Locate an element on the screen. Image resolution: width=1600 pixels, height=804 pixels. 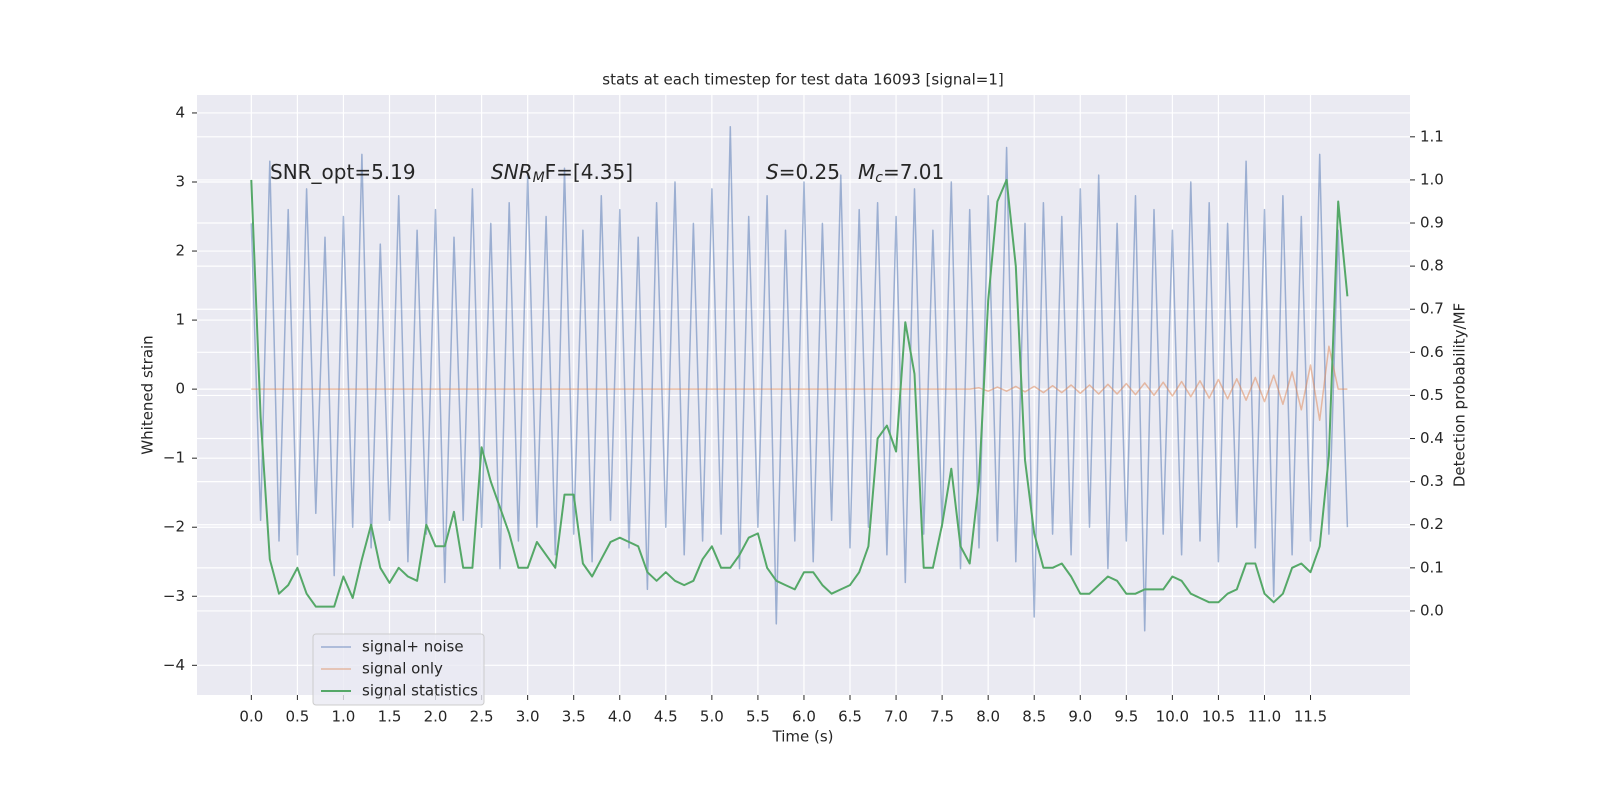
annotation: SNRMF=[4.35] is located at coordinates (562, 173).